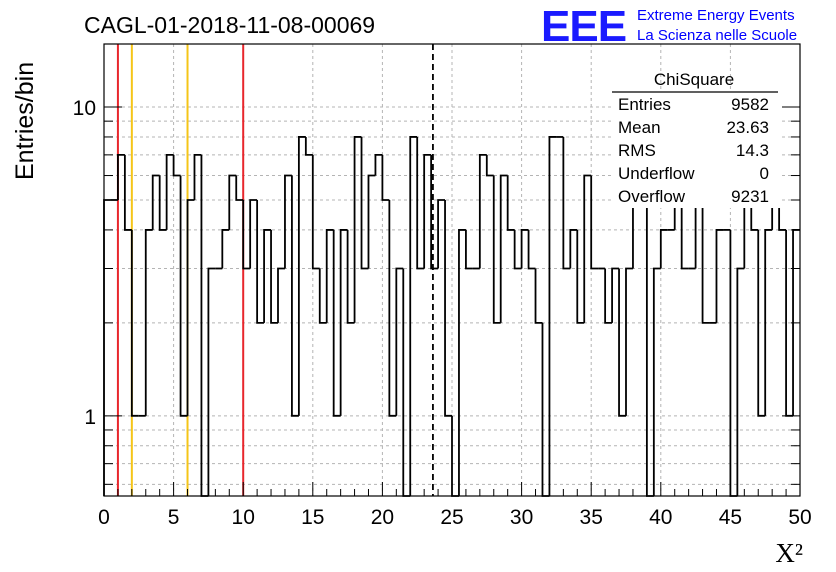  Describe the element at coordinates (652, 196) in the screenshot. I see `stats-label-overflow: Overflow` at that location.